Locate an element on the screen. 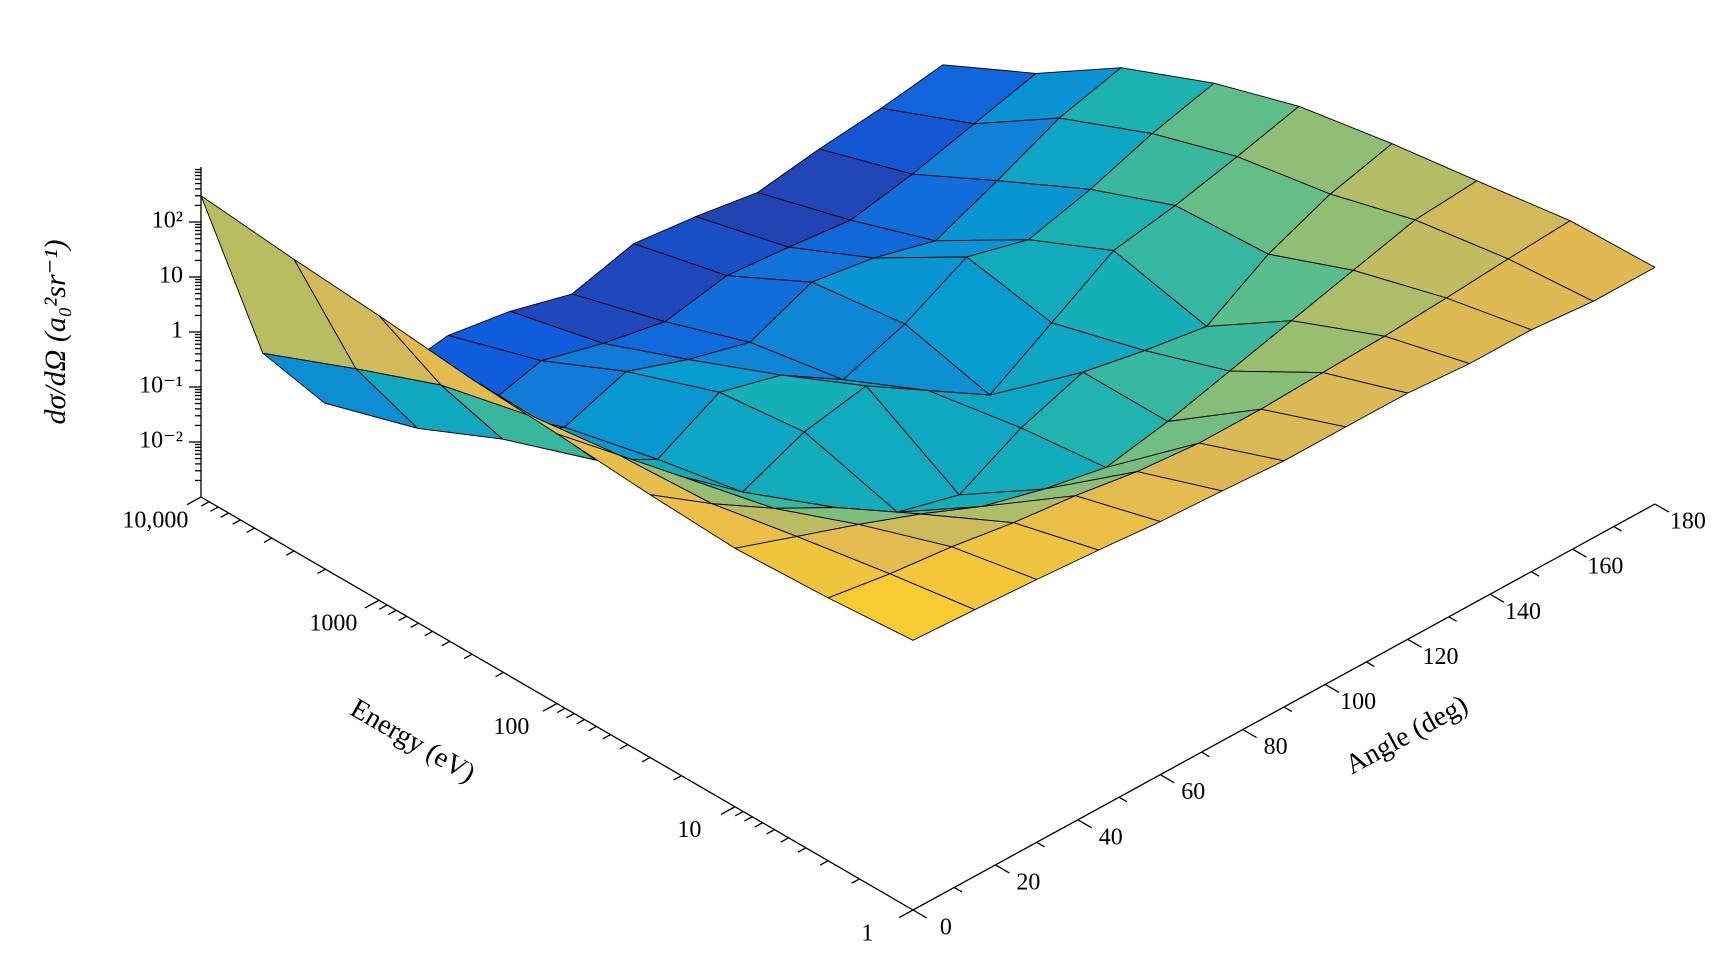 The width and height of the screenshot is (1715, 955). y-tick-label: 1 is located at coordinates (867, 933).